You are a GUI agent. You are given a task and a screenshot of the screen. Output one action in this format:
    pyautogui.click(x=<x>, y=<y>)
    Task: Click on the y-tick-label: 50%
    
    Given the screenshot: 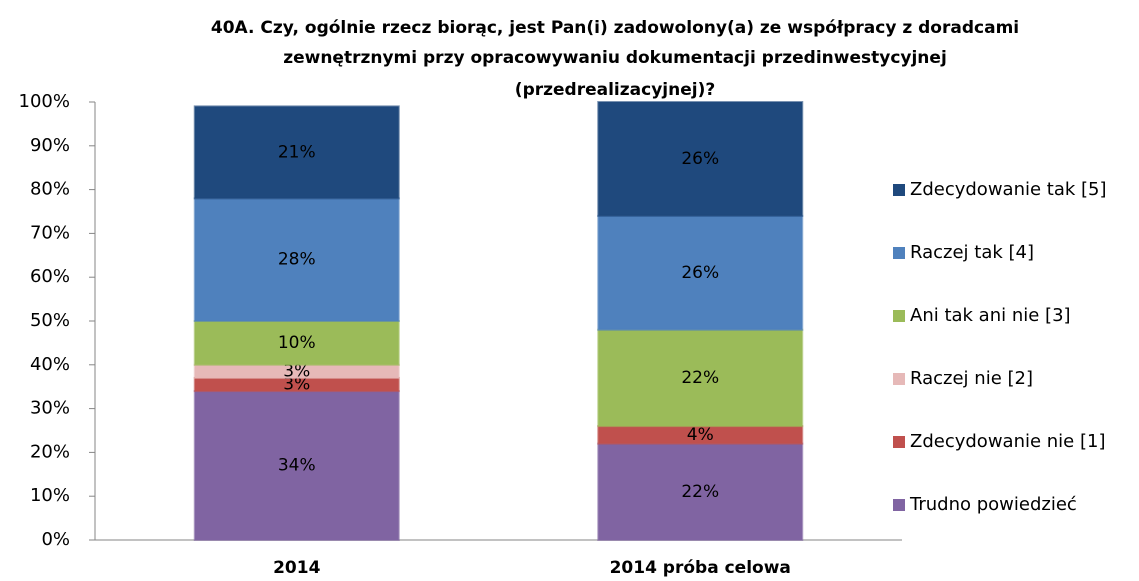 What is the action you would take?
    pyautogui.click(x=50, y=320)
    